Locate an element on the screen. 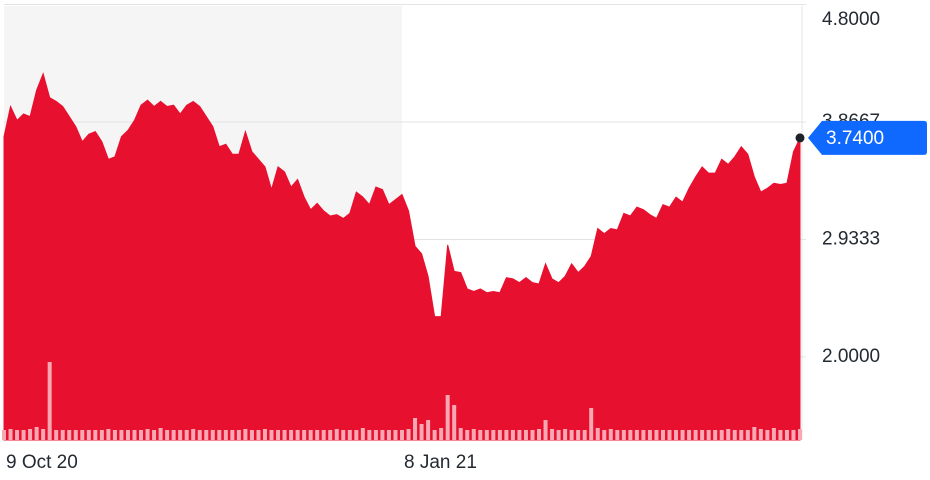  current-price-tag is located at coordinates (867, 137).